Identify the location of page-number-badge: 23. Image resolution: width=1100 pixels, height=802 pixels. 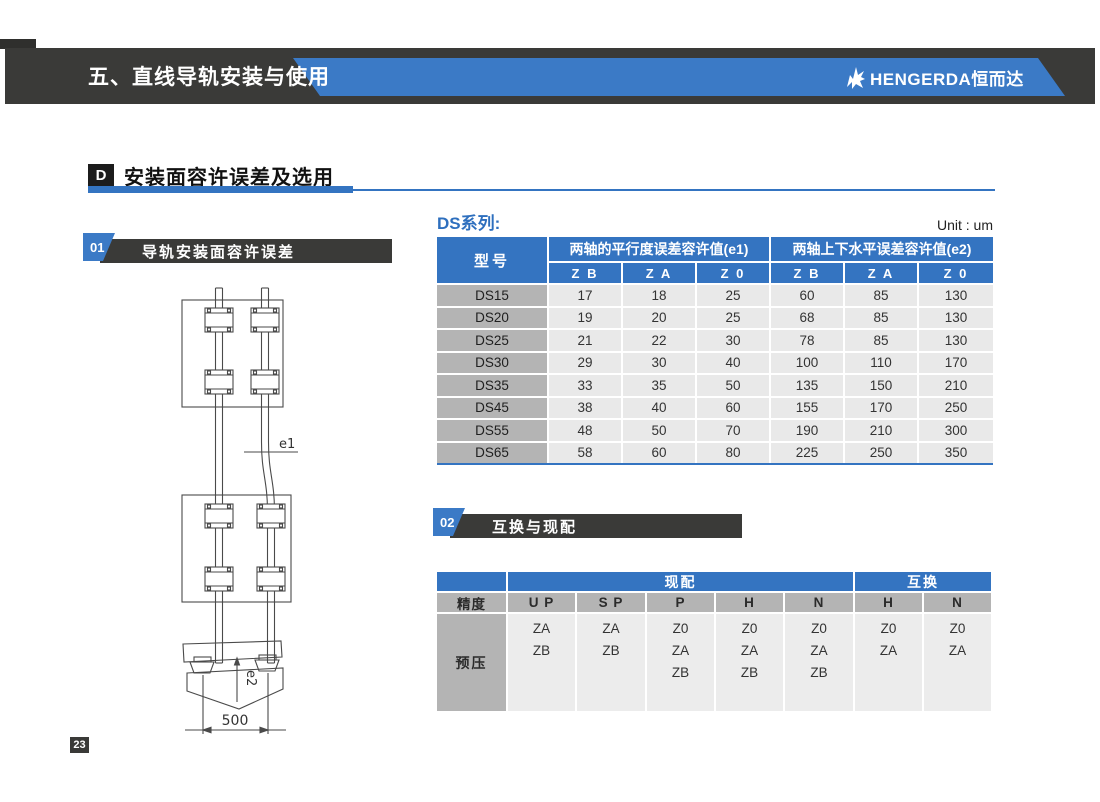
(79, 745).